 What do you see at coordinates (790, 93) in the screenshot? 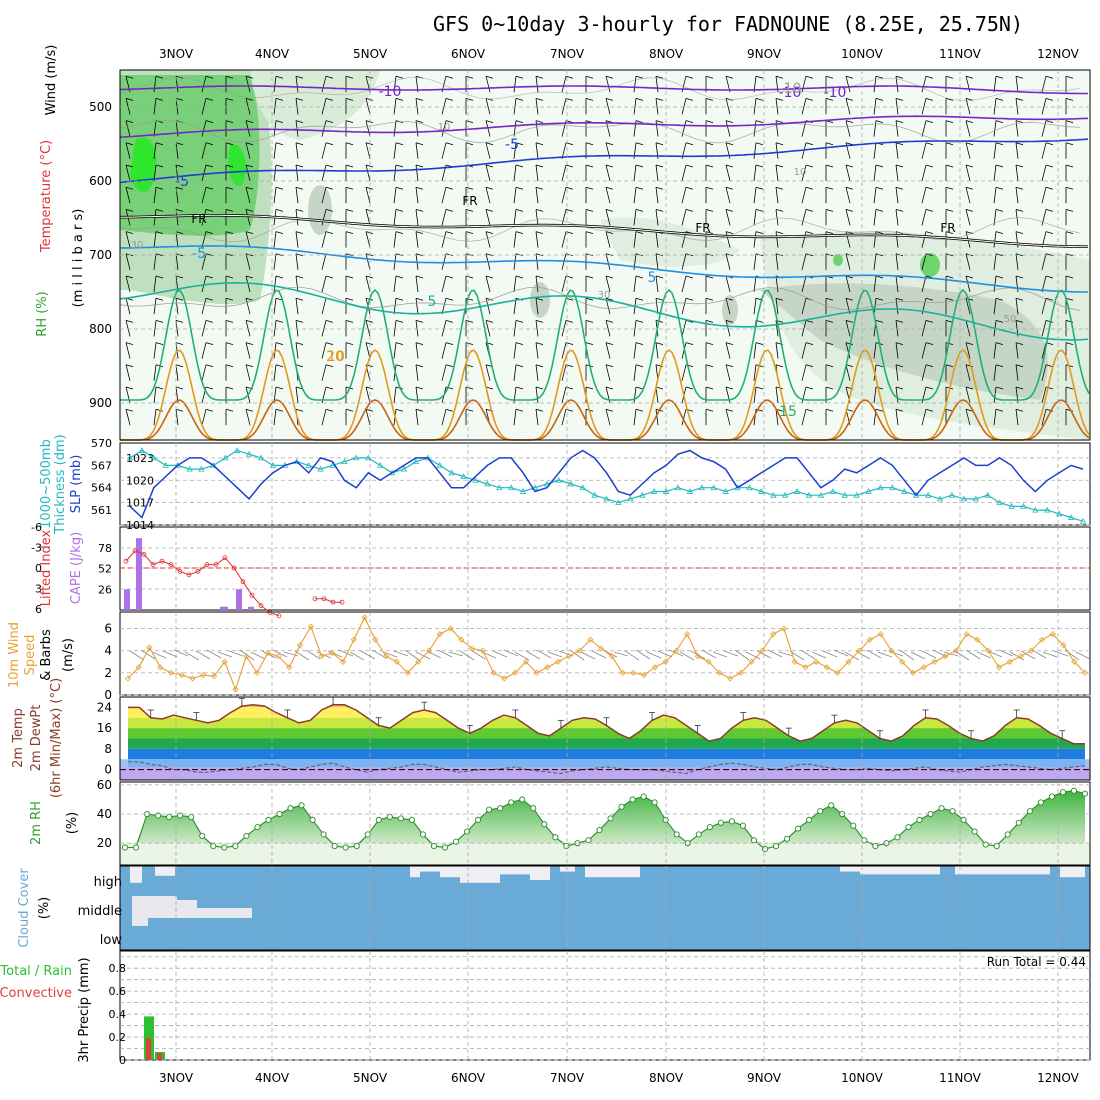
I see `isotherm-label: -10` at bounding box center [790, 93].